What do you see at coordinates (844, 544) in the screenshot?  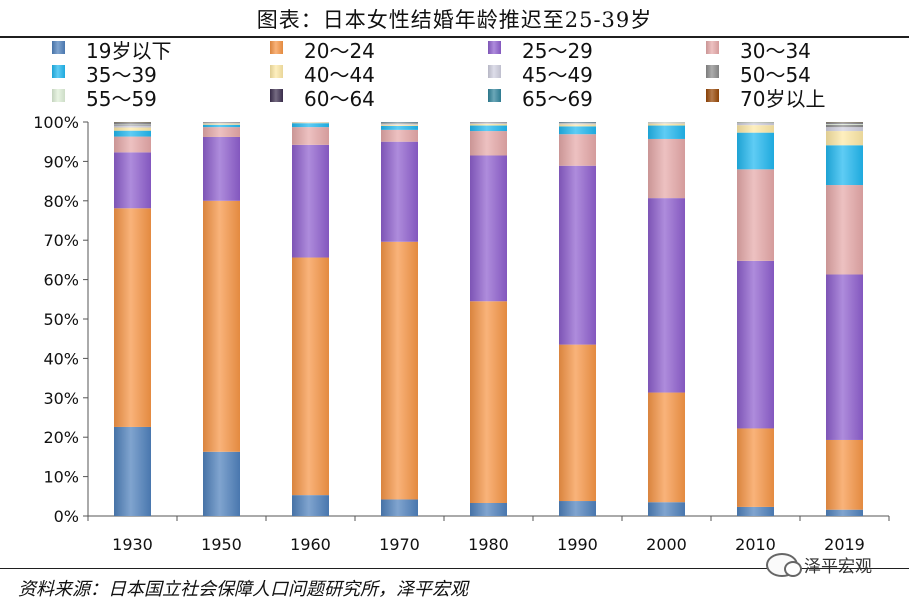 I see `x-tick-label: 2019` at bounding box center [844, 544].